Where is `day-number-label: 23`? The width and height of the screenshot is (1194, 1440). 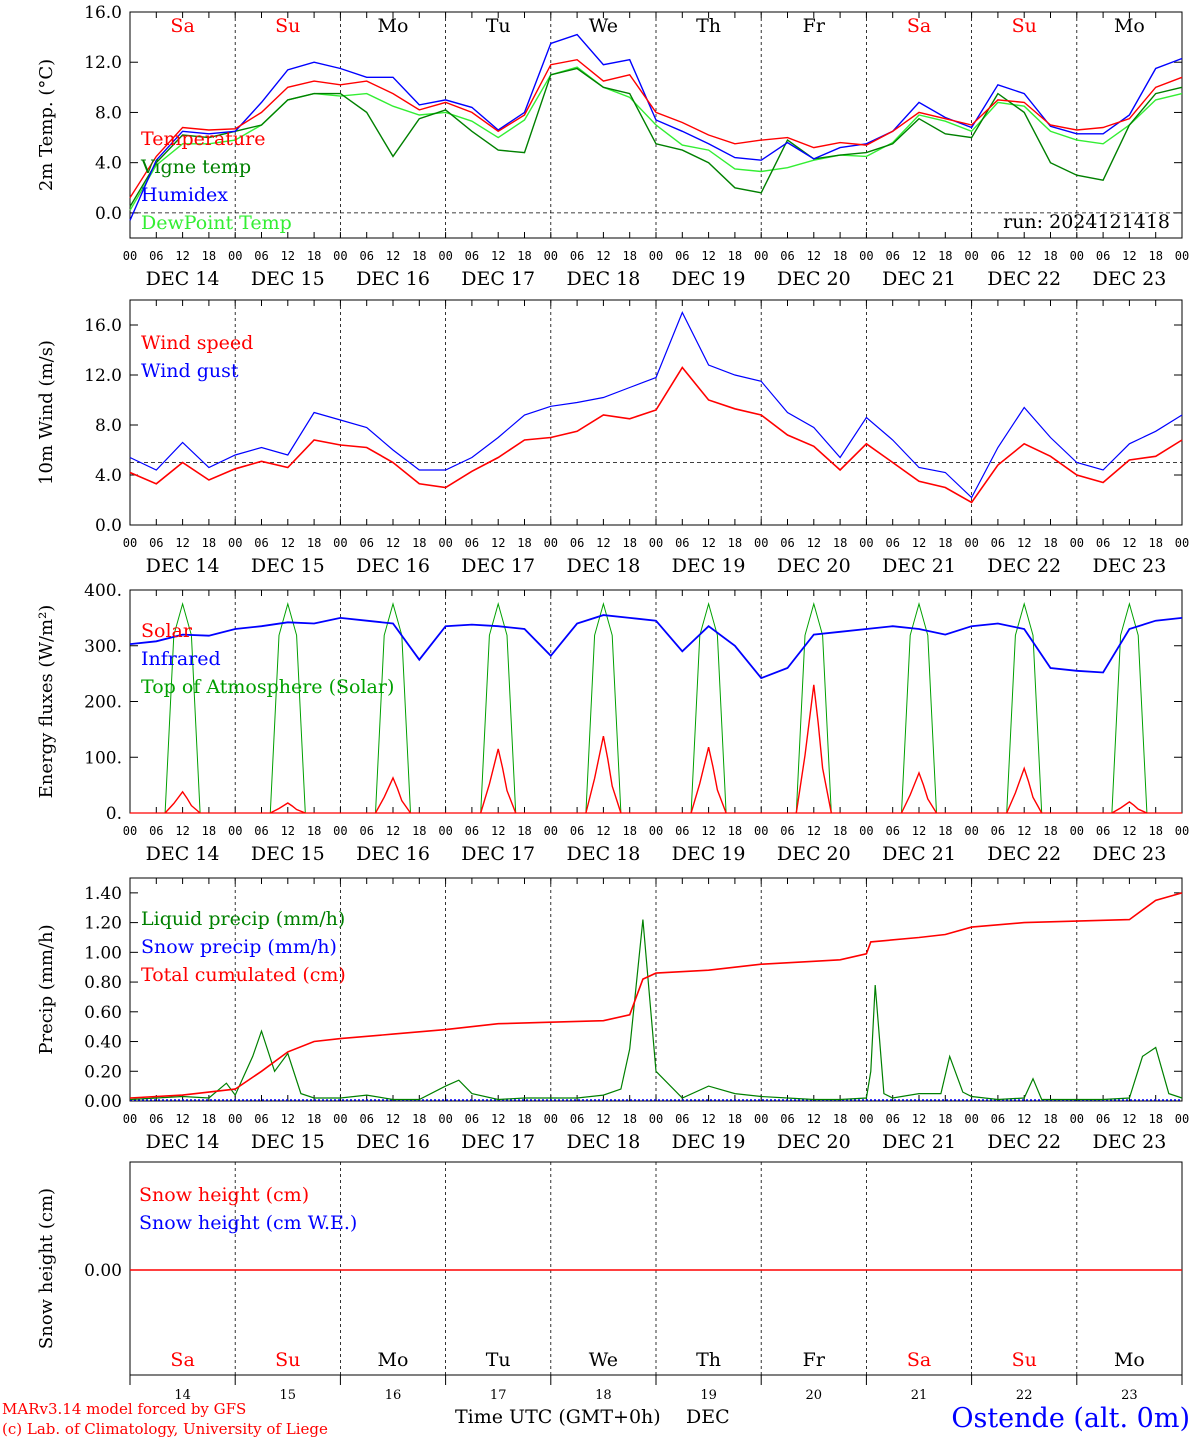 day-number-label: 23 is located at coordinates (1129, 1395).